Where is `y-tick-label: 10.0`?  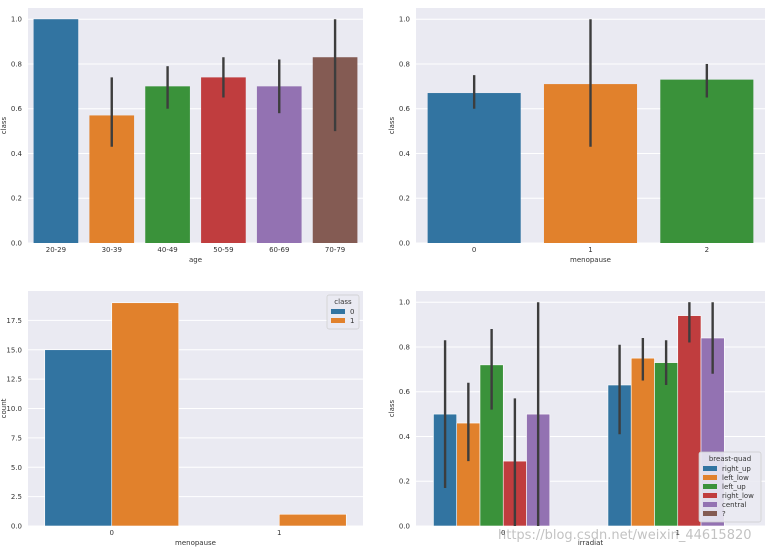 y-tick-label: 10.0 is located at coordinates (14, 409).